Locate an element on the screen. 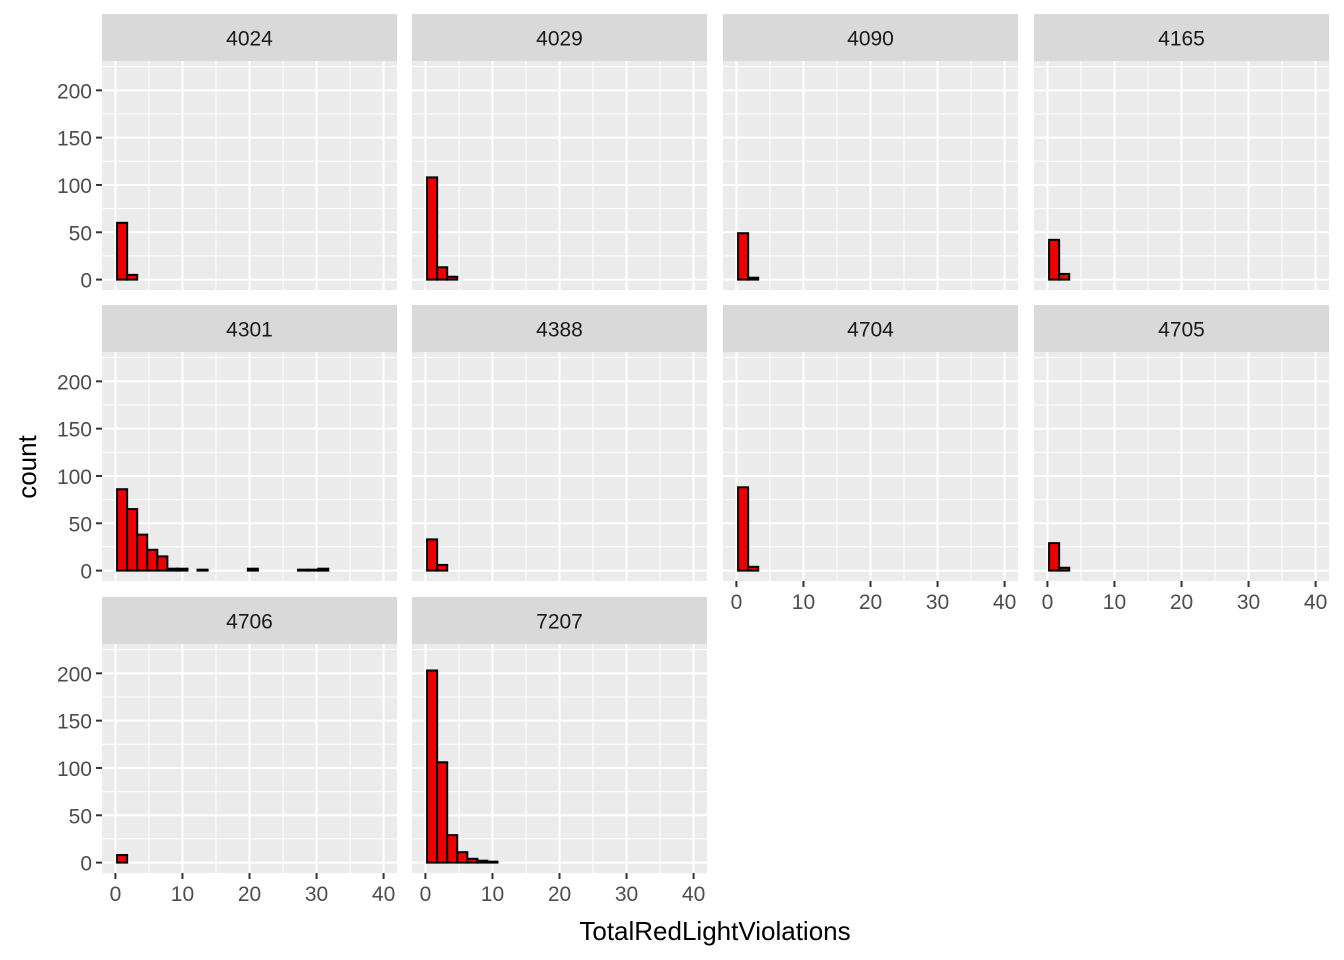 This screenshot has height=960, width=1344. facet-strip-label: 4706 is located at coordinates (249, 622).